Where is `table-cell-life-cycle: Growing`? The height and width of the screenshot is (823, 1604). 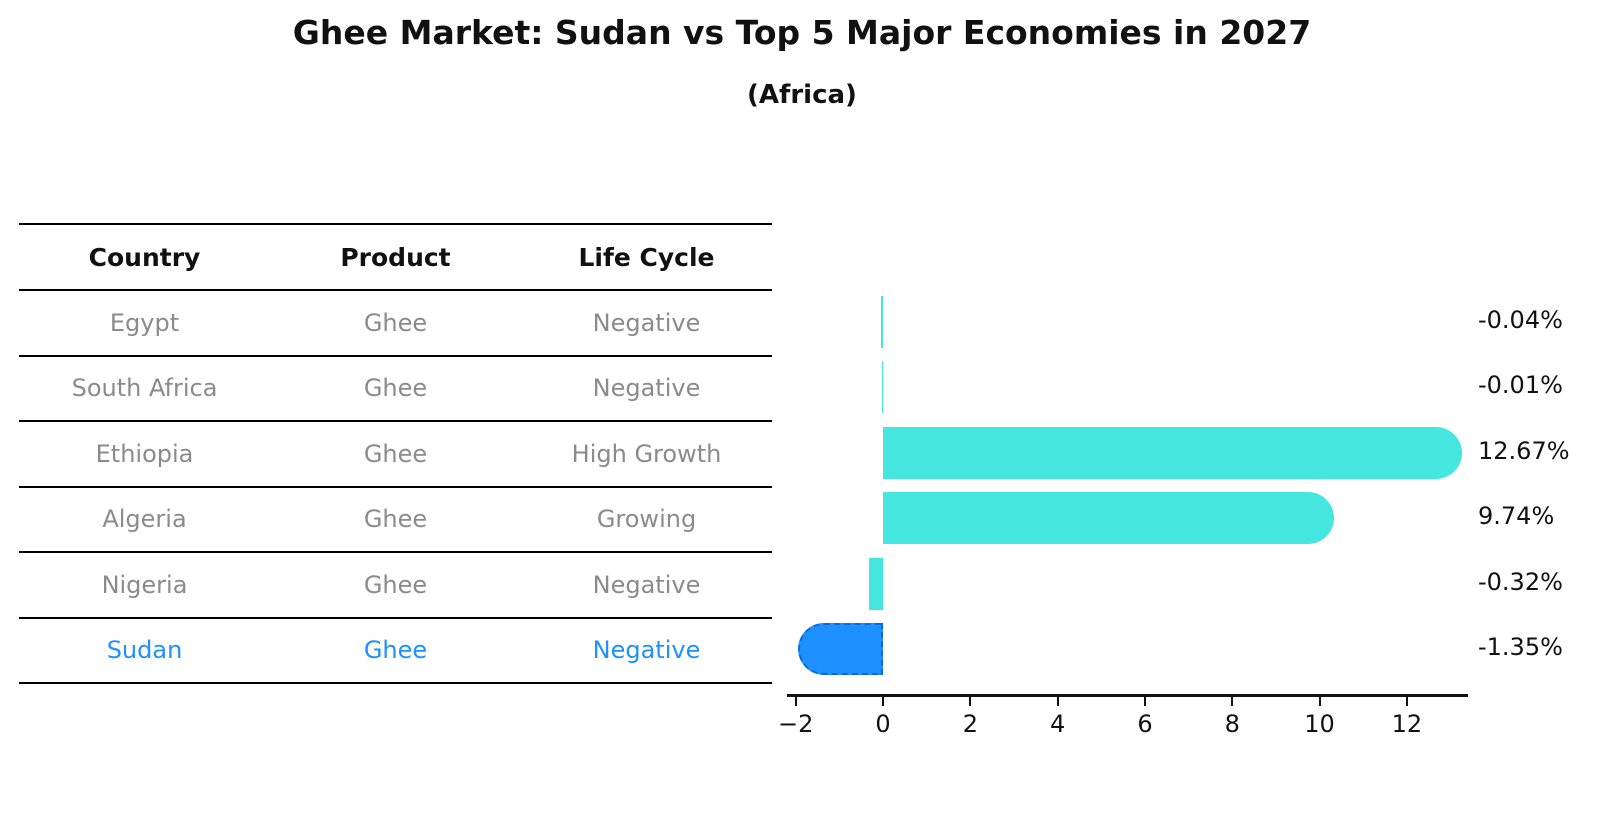
table-cell-life-cycle: Growing is located at coordinates (646, 519).